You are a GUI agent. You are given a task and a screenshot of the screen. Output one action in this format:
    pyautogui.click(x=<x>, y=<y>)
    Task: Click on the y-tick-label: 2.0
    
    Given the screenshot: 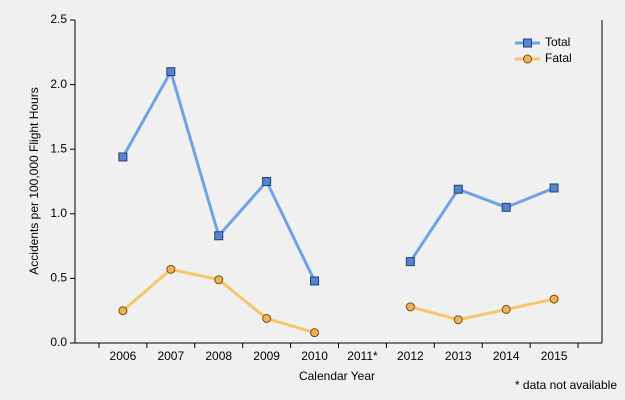 What is the action you would take?
    pyautogui.click(x=58, y=84)
    